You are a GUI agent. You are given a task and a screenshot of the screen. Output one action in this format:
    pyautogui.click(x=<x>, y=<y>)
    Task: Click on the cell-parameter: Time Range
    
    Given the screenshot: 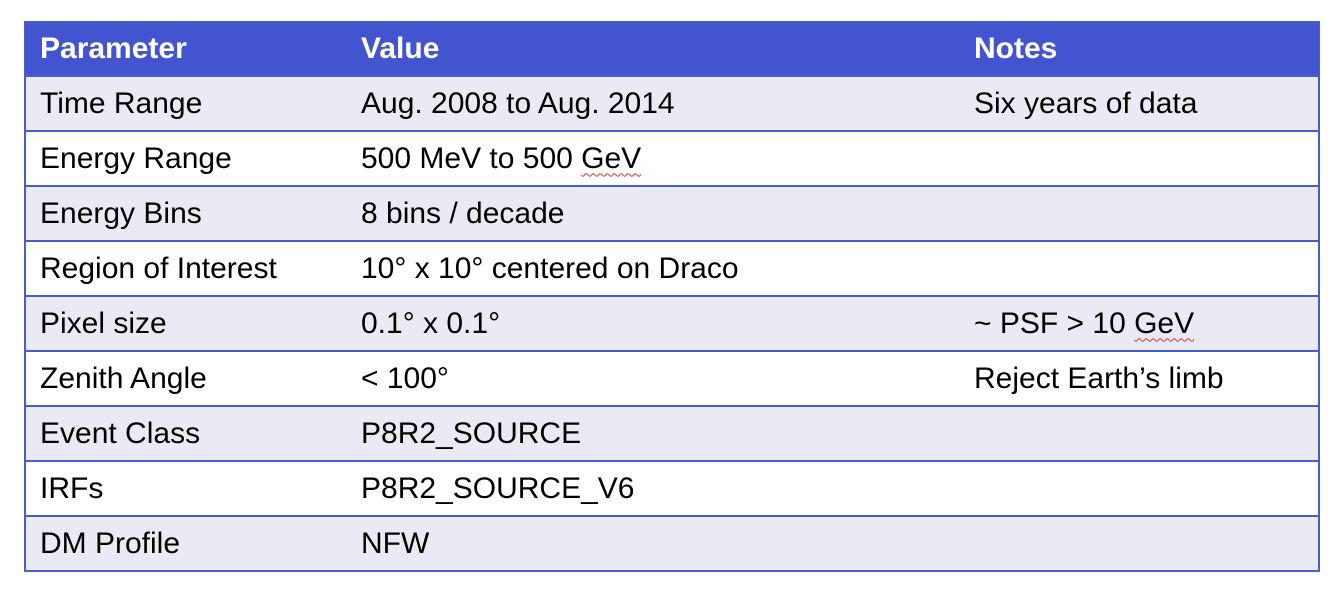 What is the action you would take?
    pyautogui.click(x=186, y=103)
    